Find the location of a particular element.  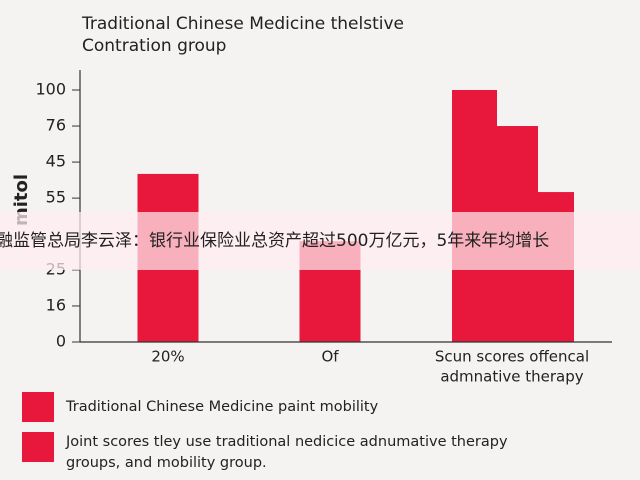

caption-band is located at coordinates (320, 241).